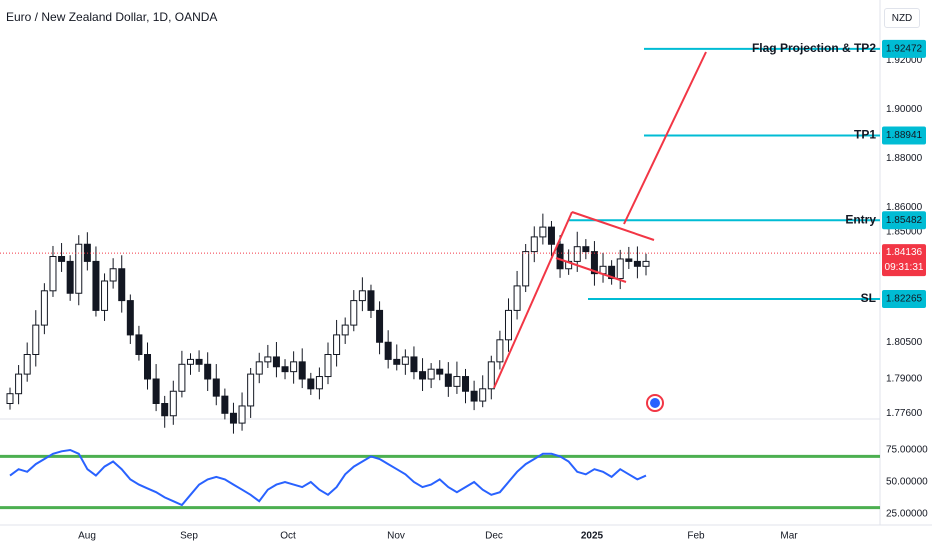 The image size is (932, 555). What do you see at coordinates (665, 138) in the screenshot?
I see `projection-line` at bounding box center [665, 138].